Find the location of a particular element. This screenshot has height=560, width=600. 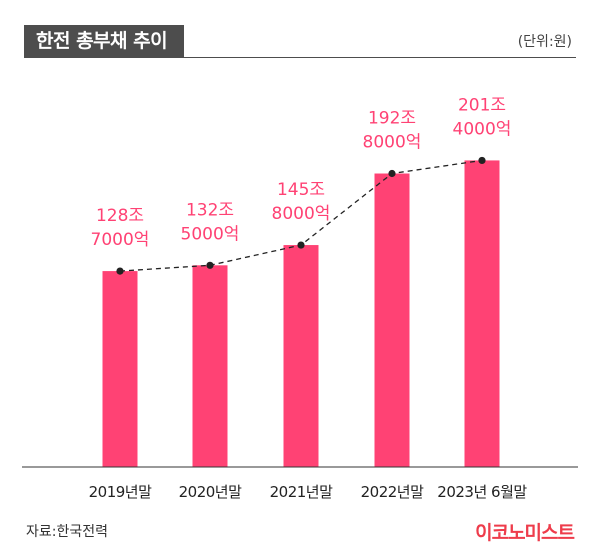

data-label-line: 128조 is located at coordinates (120, 216).